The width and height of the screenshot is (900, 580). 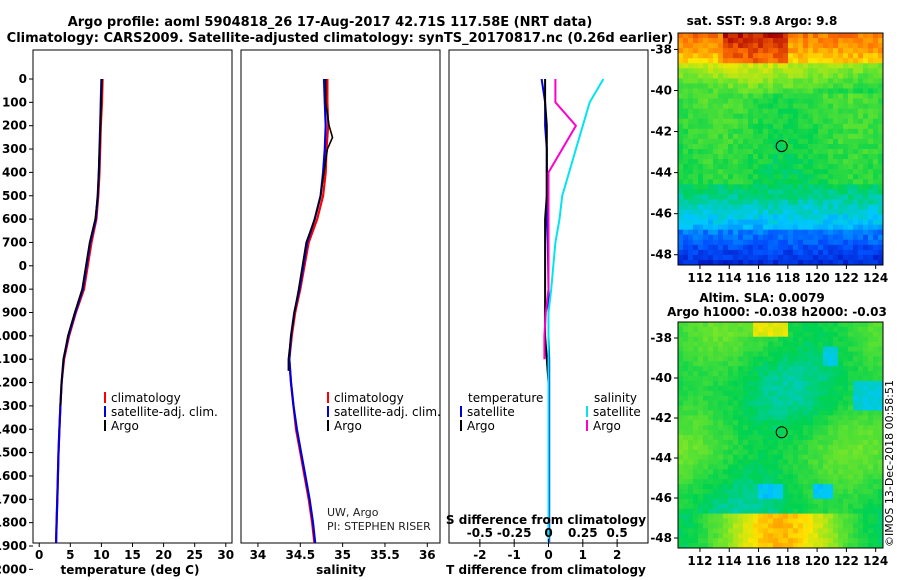 I want to click on x-tick-label: 5, so click(x=70, y=555).